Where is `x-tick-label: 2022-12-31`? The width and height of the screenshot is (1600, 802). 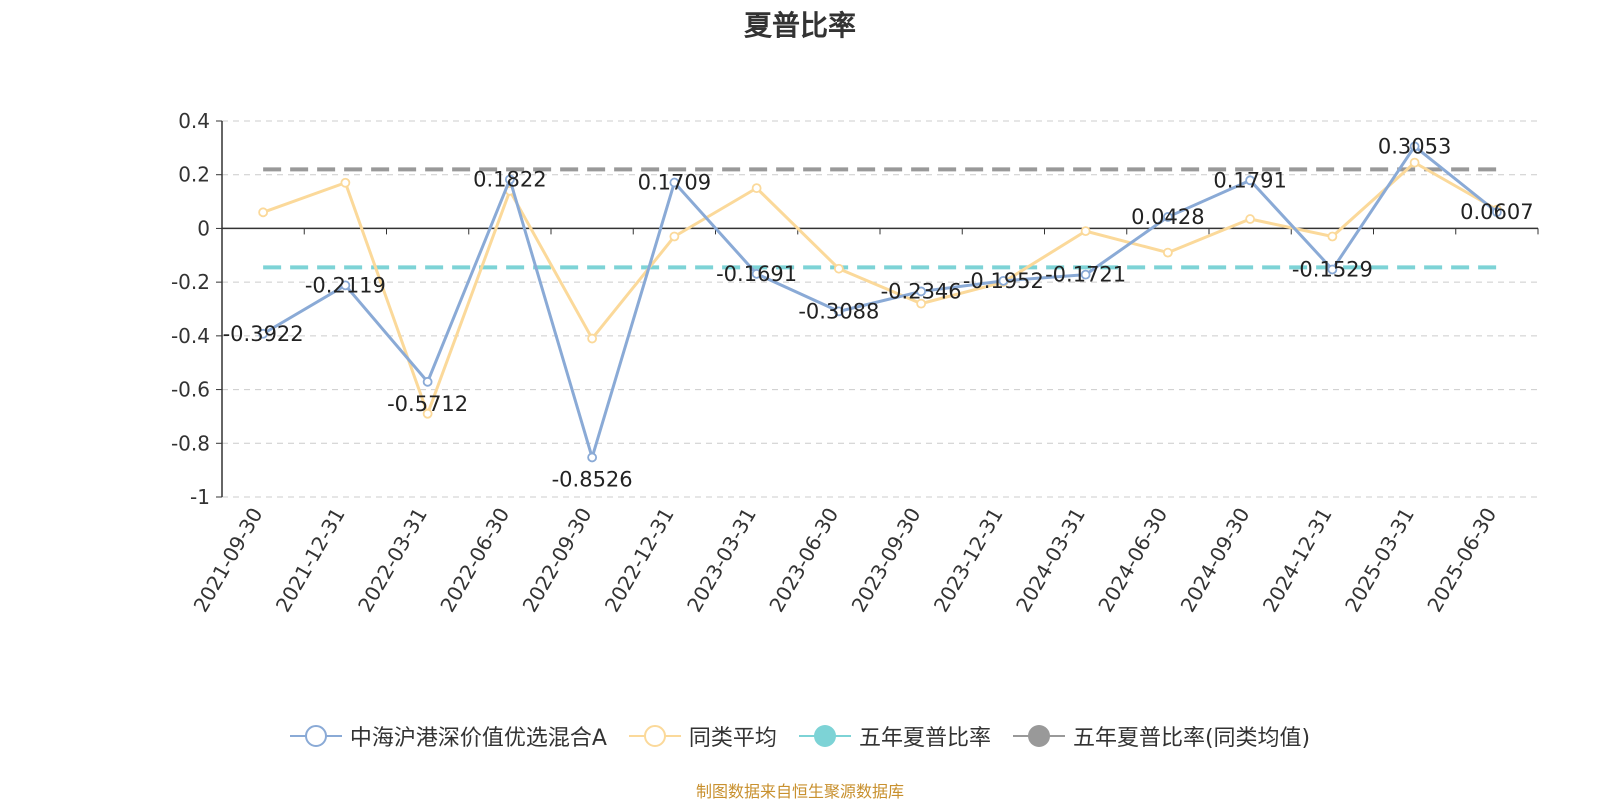
x-tick-label: 2022-12-31 is located at coordinates (639, 560).